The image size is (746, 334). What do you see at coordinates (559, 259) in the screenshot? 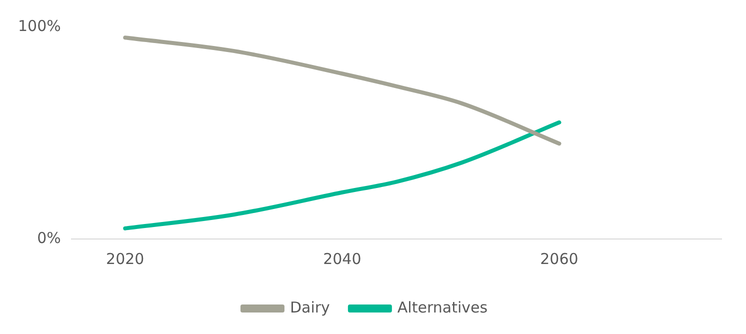
I see `x-tick-label: 2060` at bounding box center [559, 259].